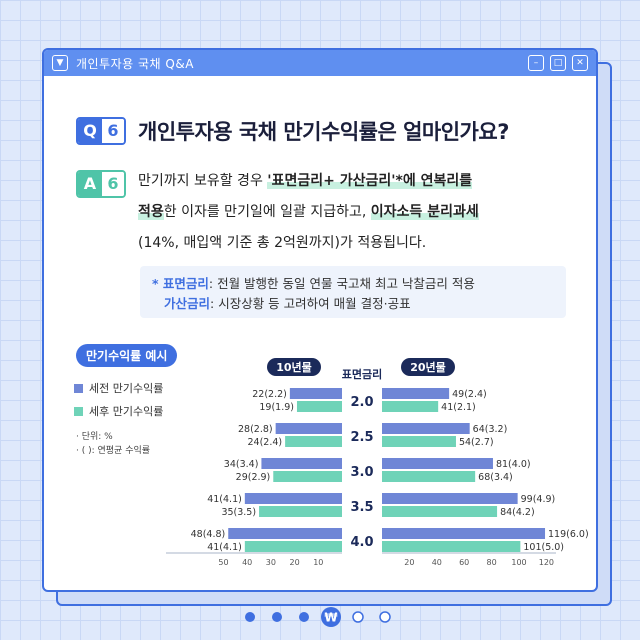 The height and width of the screenshot is (640, 640). What do you see at coordinates (458, 407) in the screenshot?
I see `label-20y-post-2.0: 41(2.1)` at bounding box center [458, 407].